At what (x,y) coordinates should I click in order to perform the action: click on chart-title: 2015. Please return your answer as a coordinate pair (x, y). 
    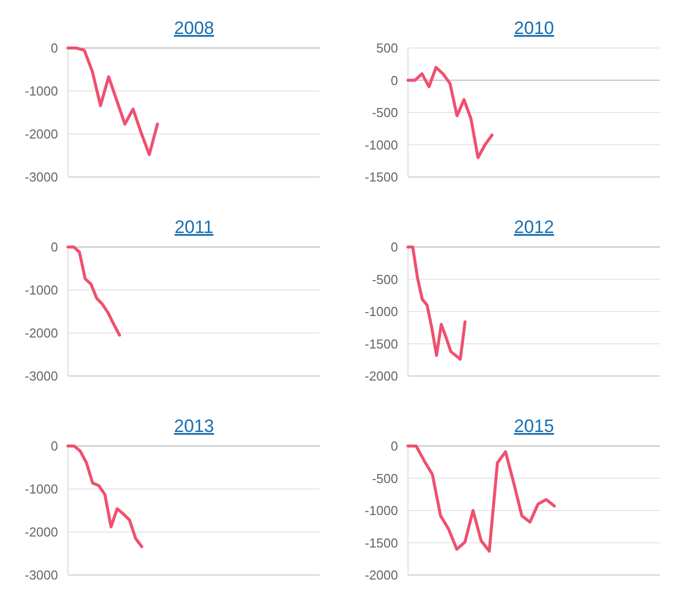
    Looking at the image, I should click on (534, 426).